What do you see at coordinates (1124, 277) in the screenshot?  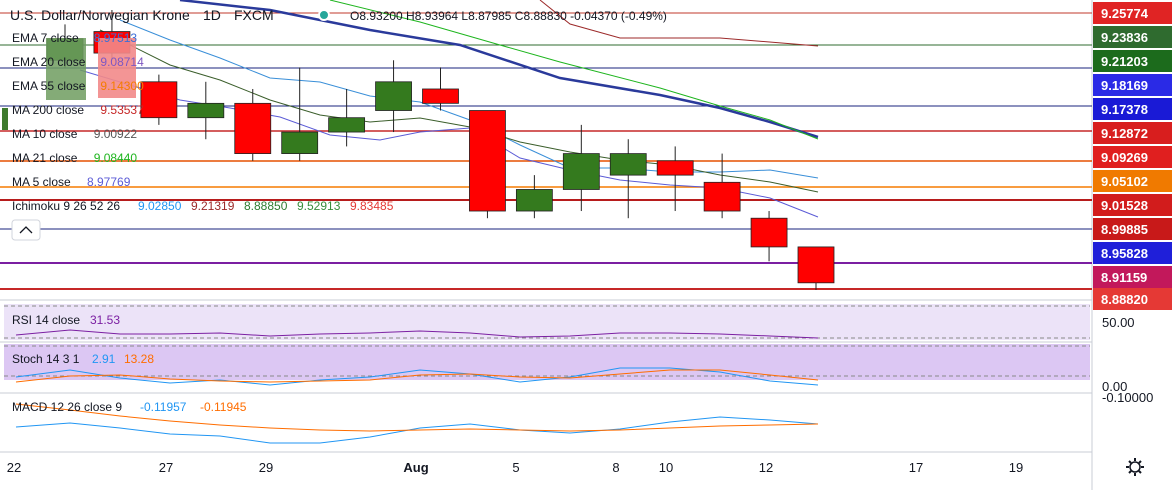 I see `price-tag-label: 8.91159` at bounding box center [1124, 277].